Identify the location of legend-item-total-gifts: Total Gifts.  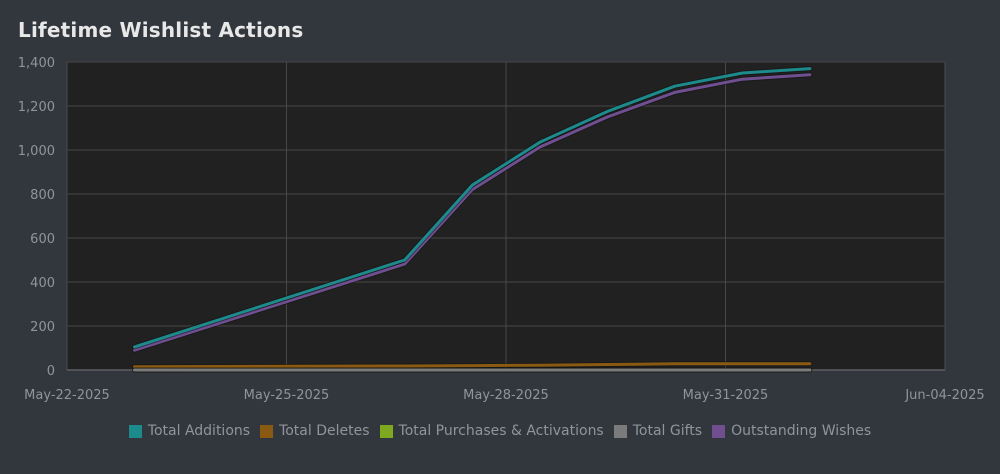
(658, 431).